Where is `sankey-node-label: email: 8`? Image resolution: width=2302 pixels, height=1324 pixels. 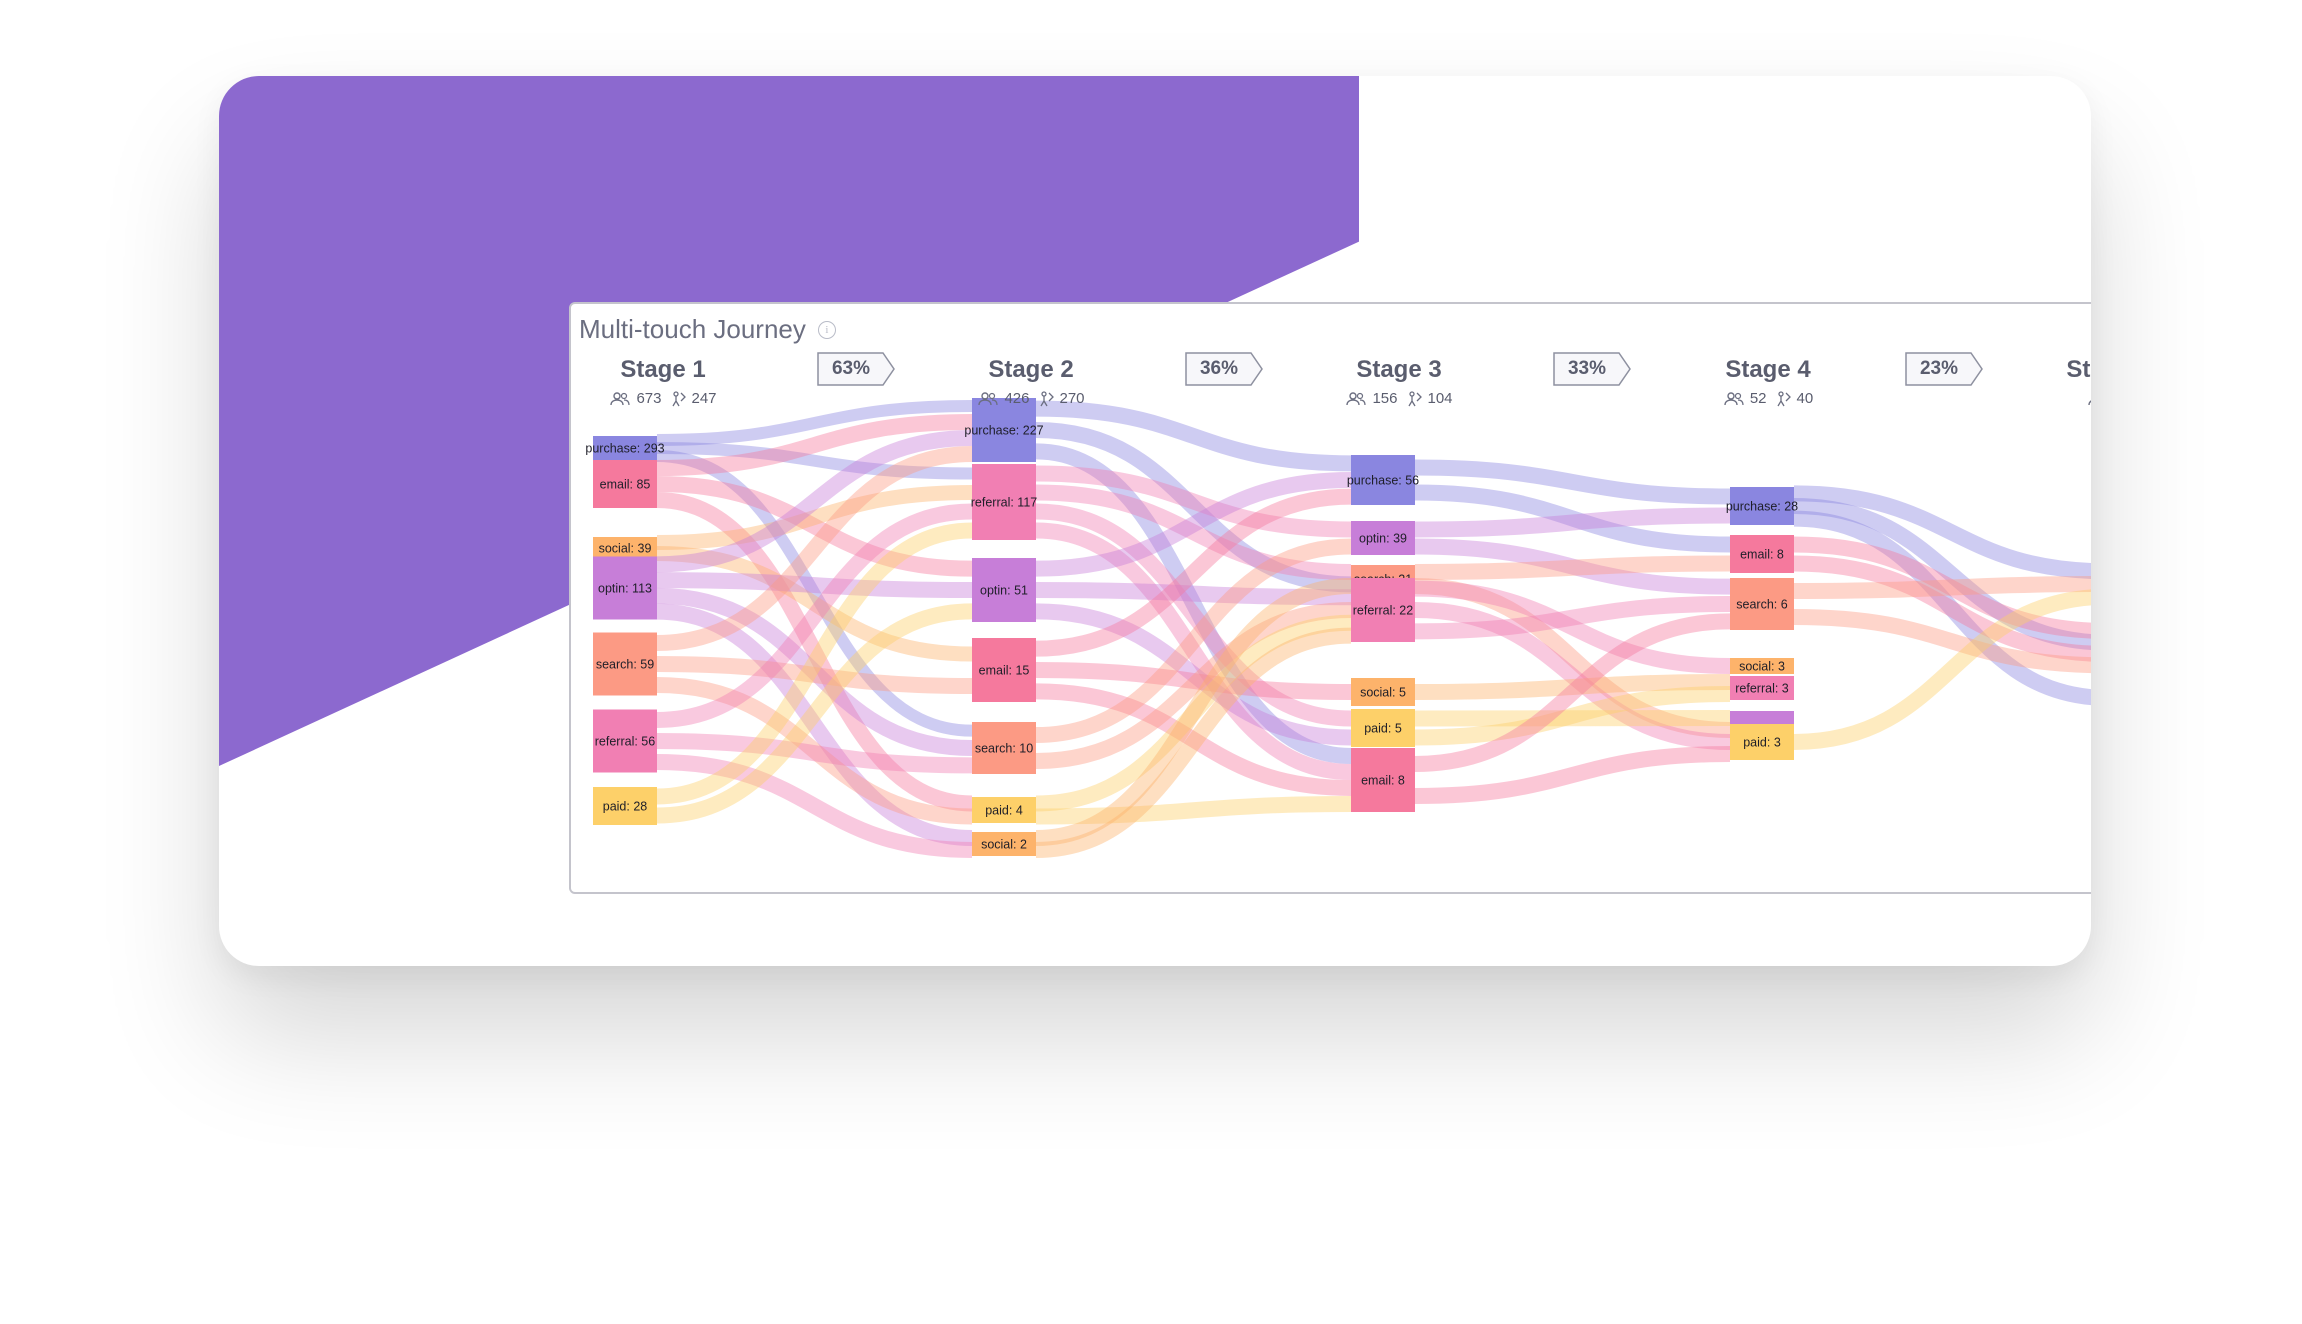
sankey-node-label: email: 8 is located at coordinates (1383, 781).